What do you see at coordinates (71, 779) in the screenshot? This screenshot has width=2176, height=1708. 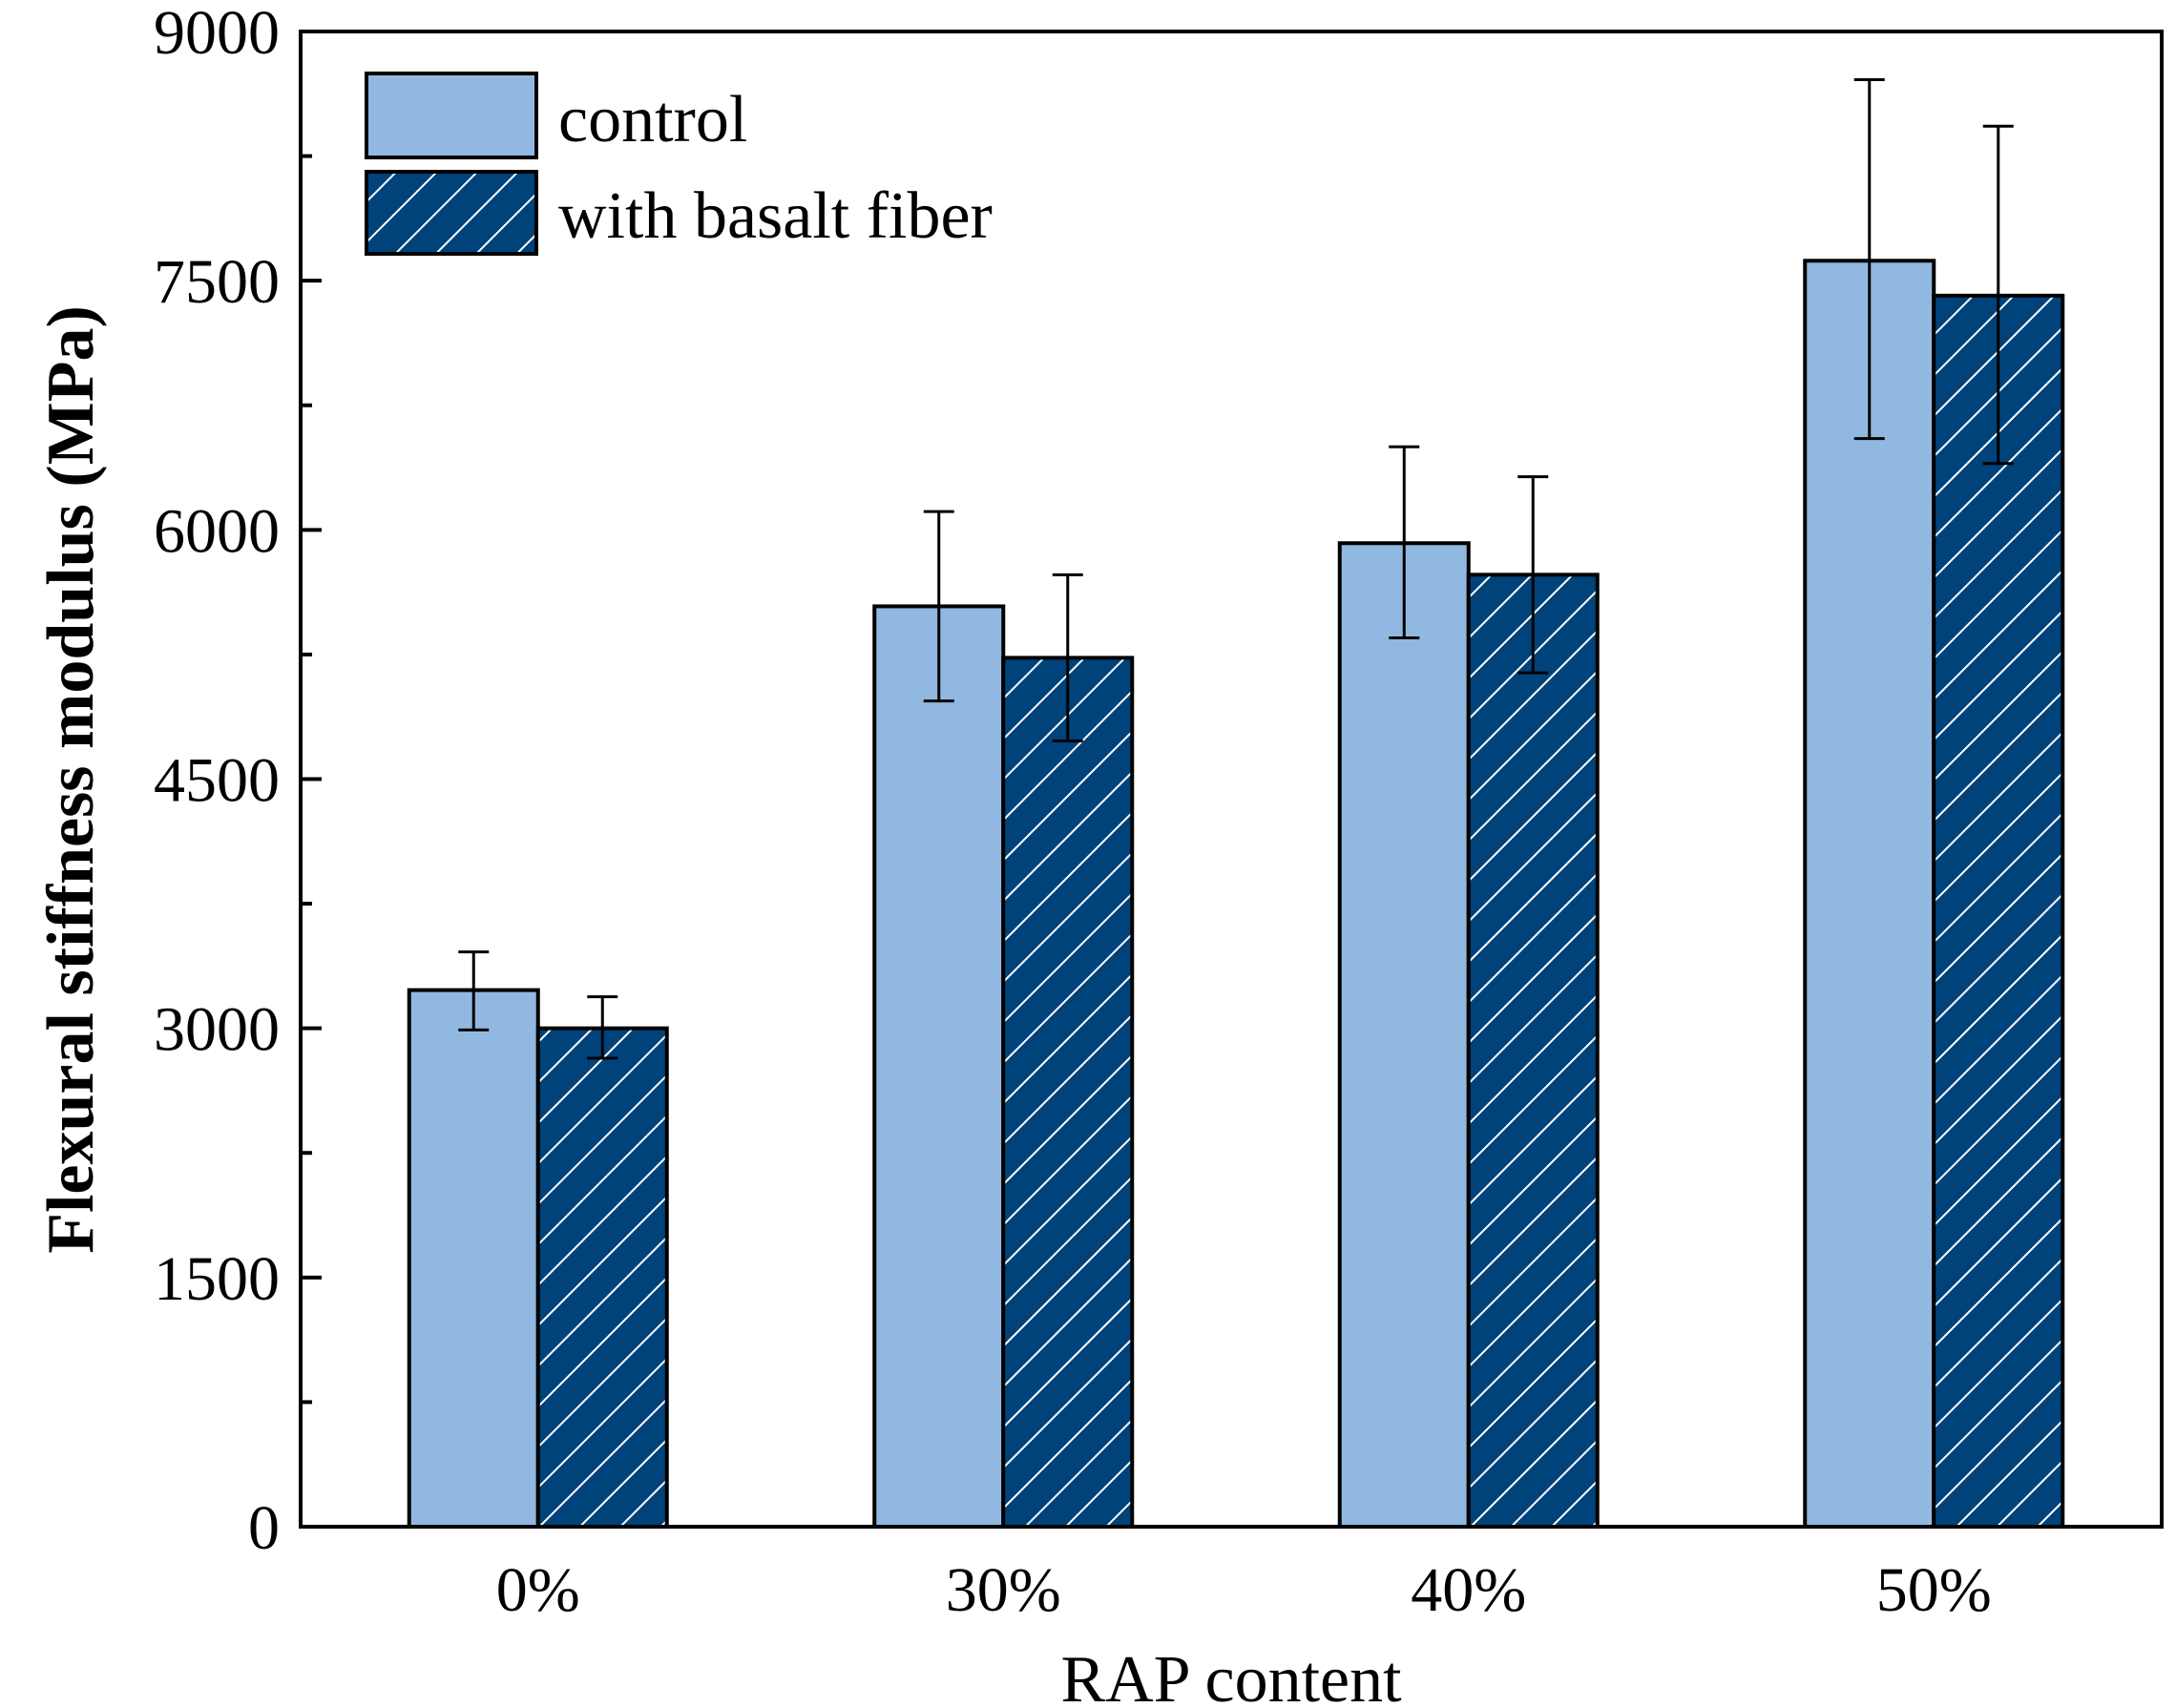 I see `y-axis-title: Flexural stiffness modulus (MPa)` at bounding box center [71, 779].